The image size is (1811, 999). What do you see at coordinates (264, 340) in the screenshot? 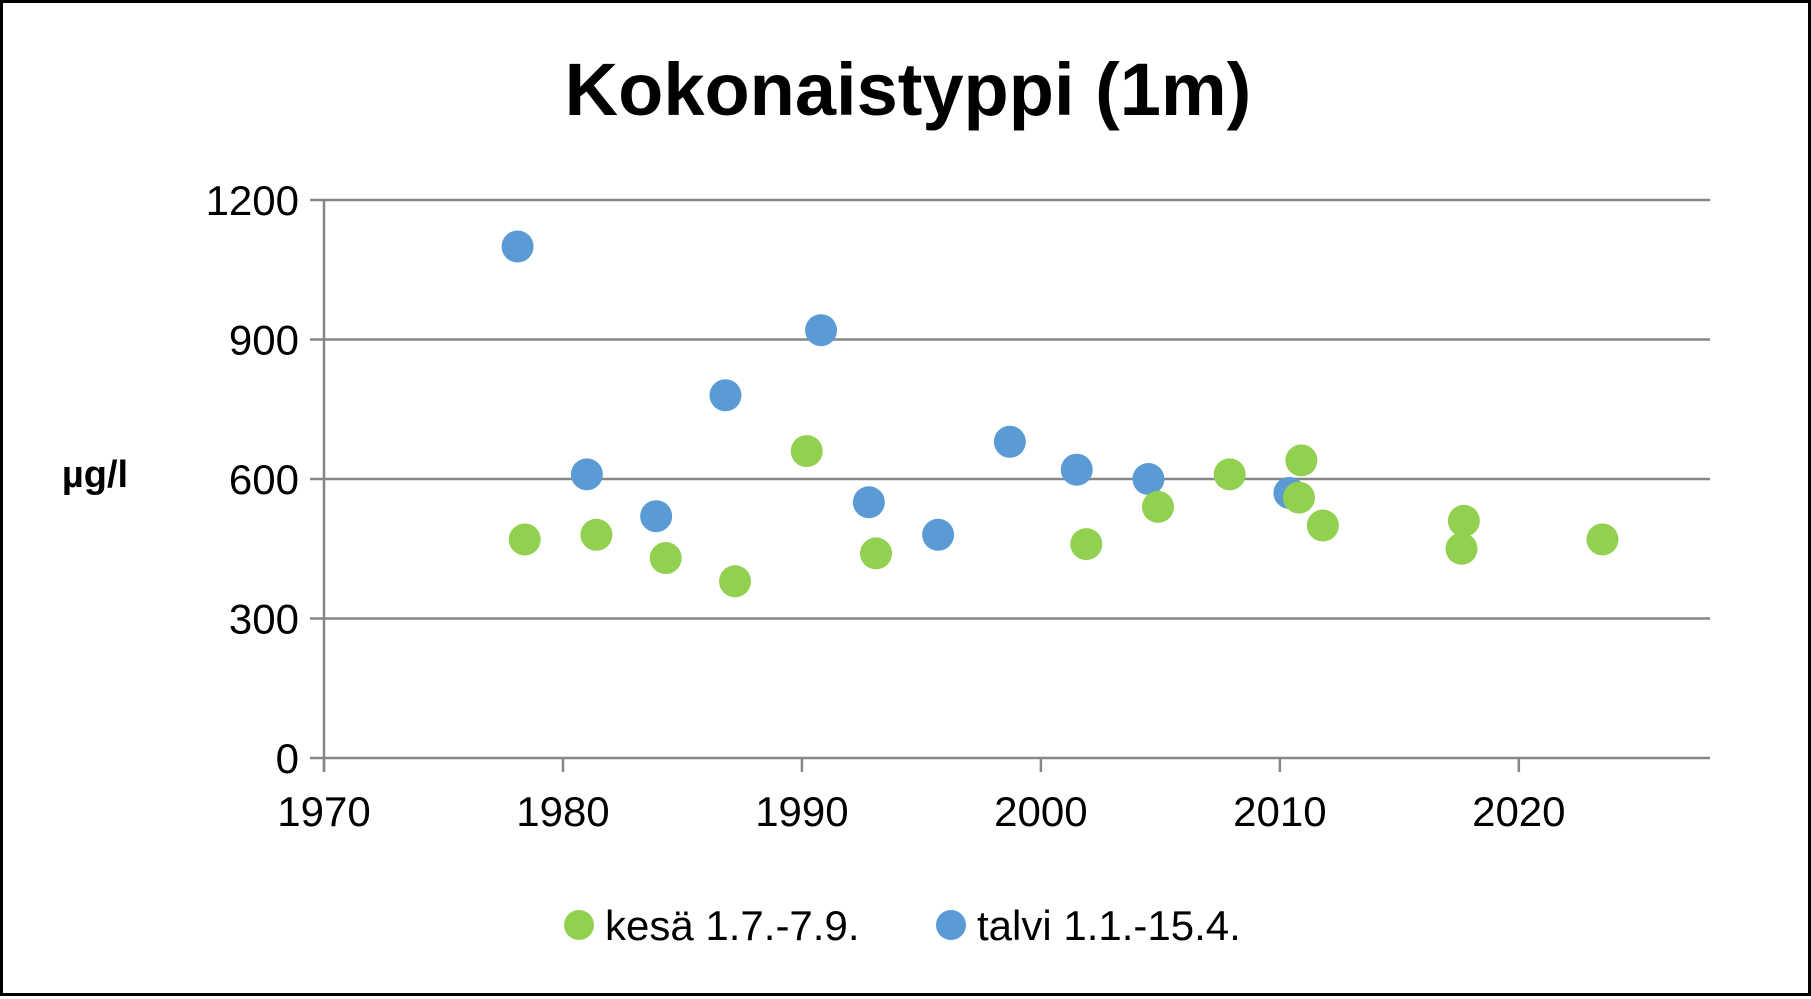
I see `y-tick-label: 900` at bounding box center [264, 340].